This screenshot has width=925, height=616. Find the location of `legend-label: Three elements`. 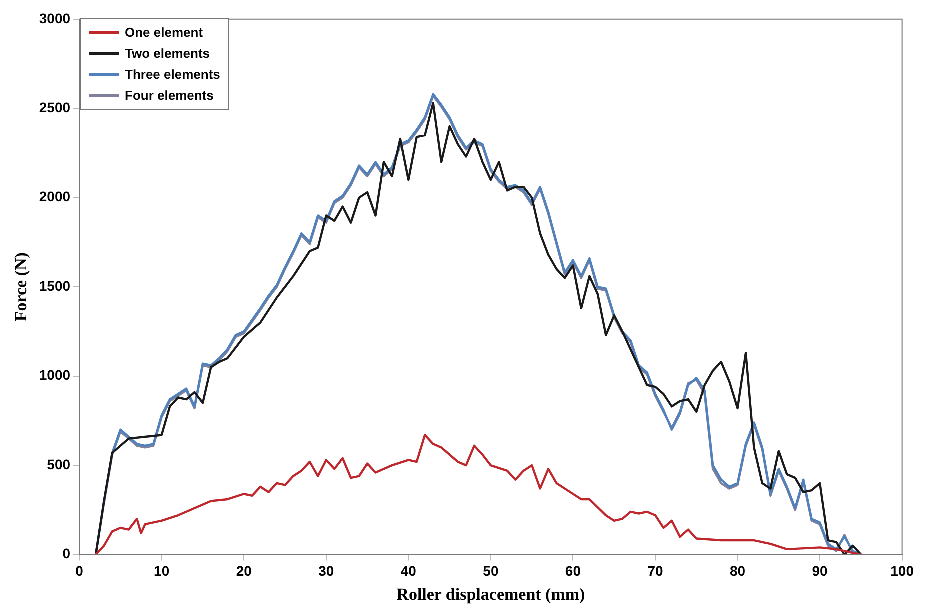

legend-label: Three elements is located at coordinates (172, 74).